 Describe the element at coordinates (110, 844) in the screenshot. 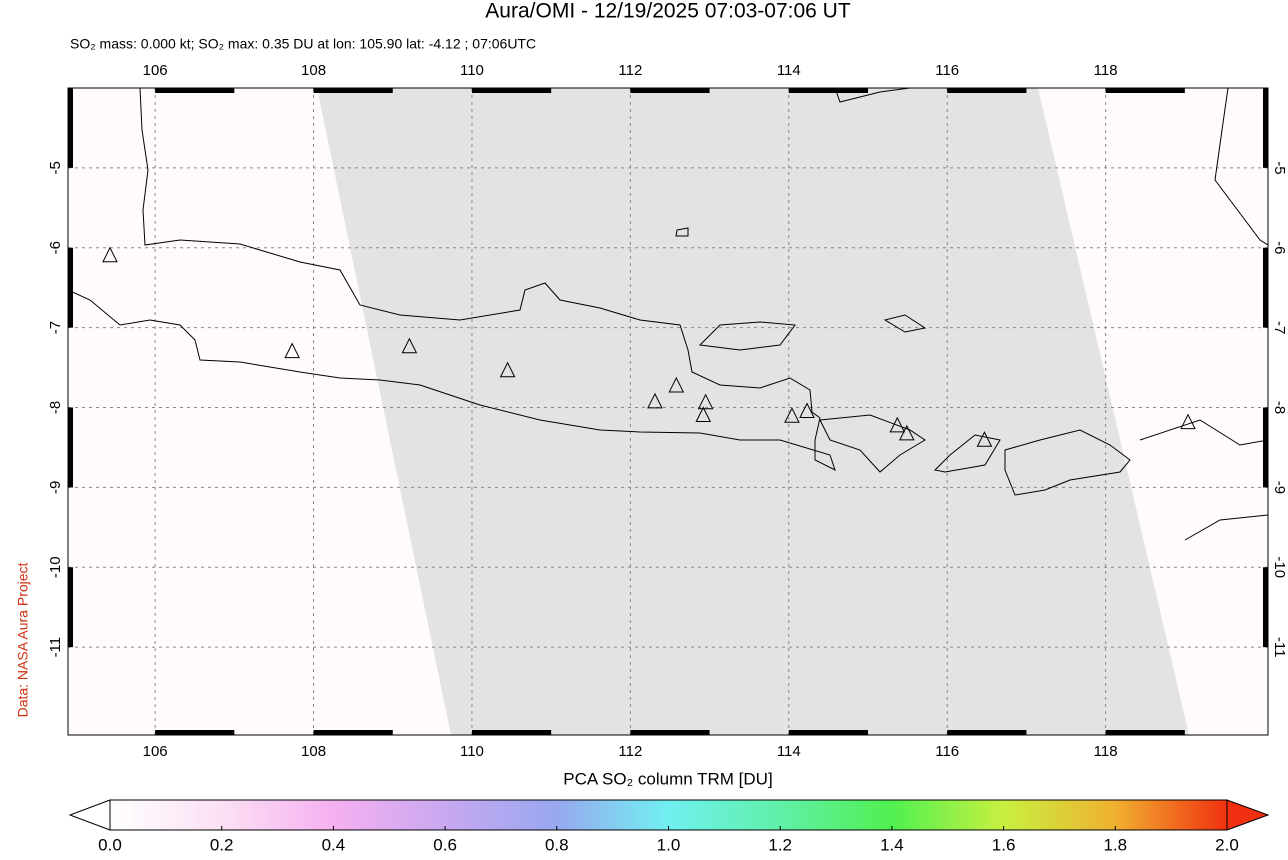

I see `colorbar-tick-label: 0.0` at that location.